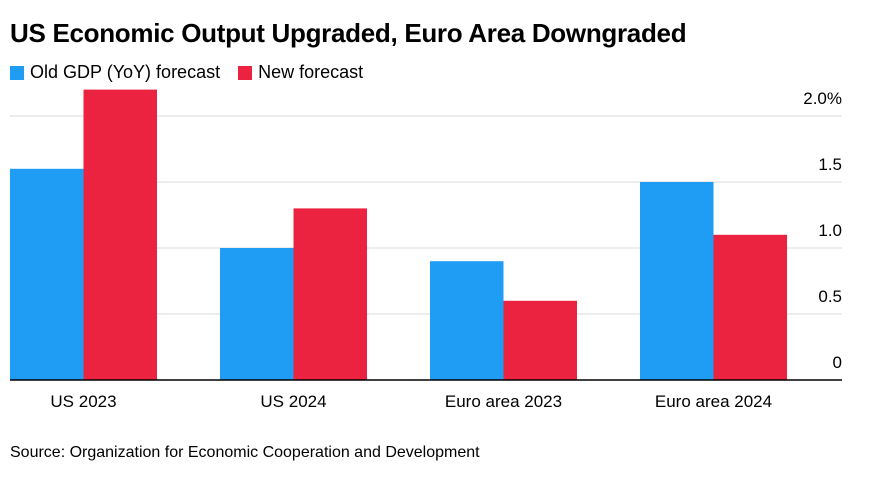 This screenshot has width=884, height=485. I want to click on legend-swatch-new, so click(245, 72).